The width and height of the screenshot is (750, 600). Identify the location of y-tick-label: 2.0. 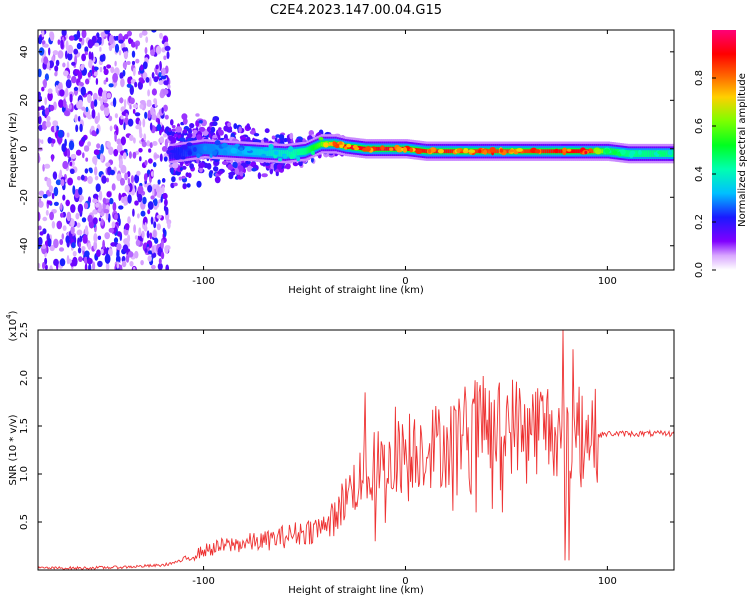
(24, 378).